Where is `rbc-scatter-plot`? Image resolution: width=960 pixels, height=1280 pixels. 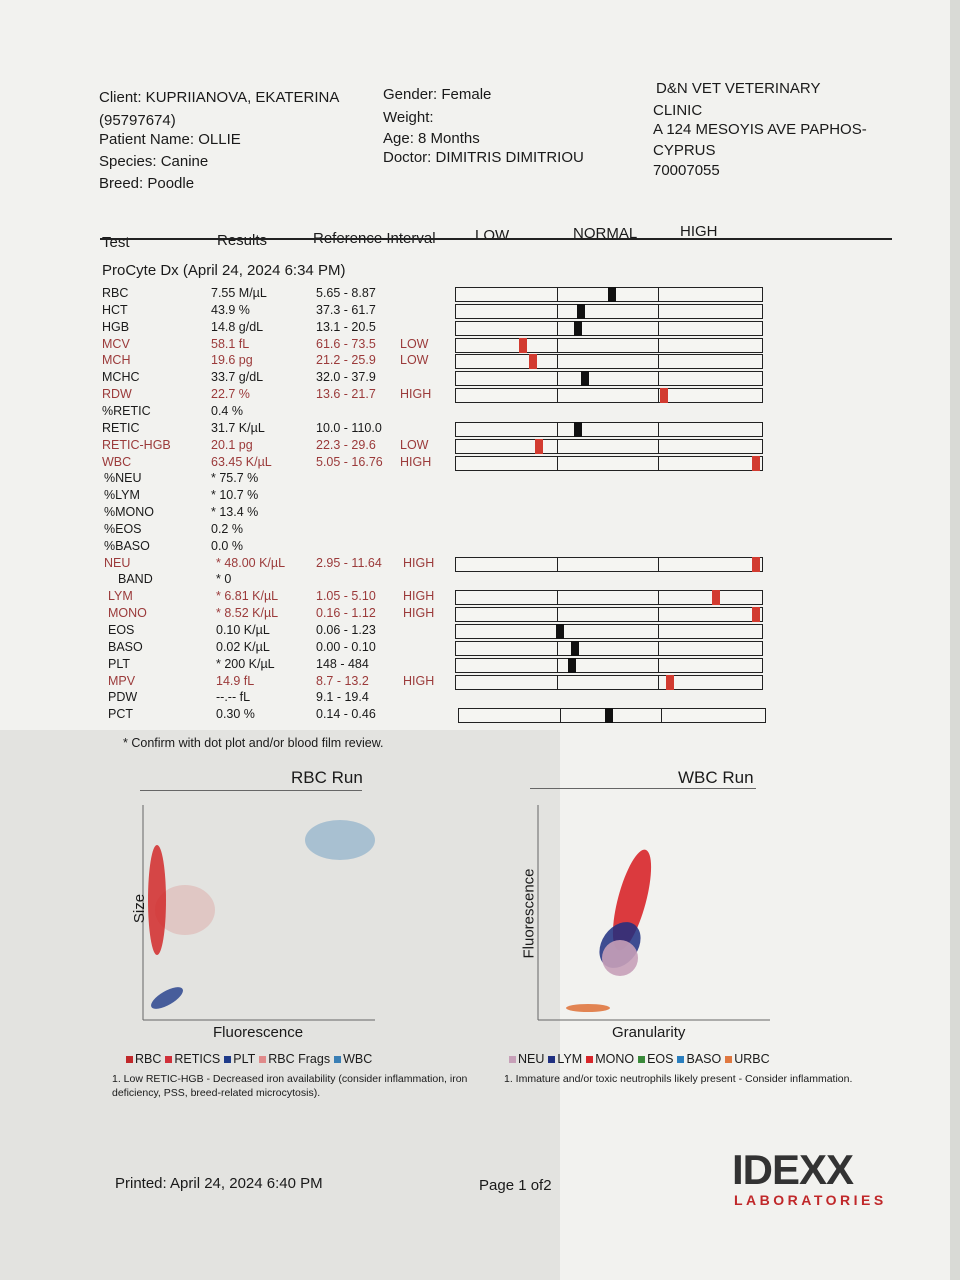 rbc-scatter-plot is located at coordinates (258, 913).